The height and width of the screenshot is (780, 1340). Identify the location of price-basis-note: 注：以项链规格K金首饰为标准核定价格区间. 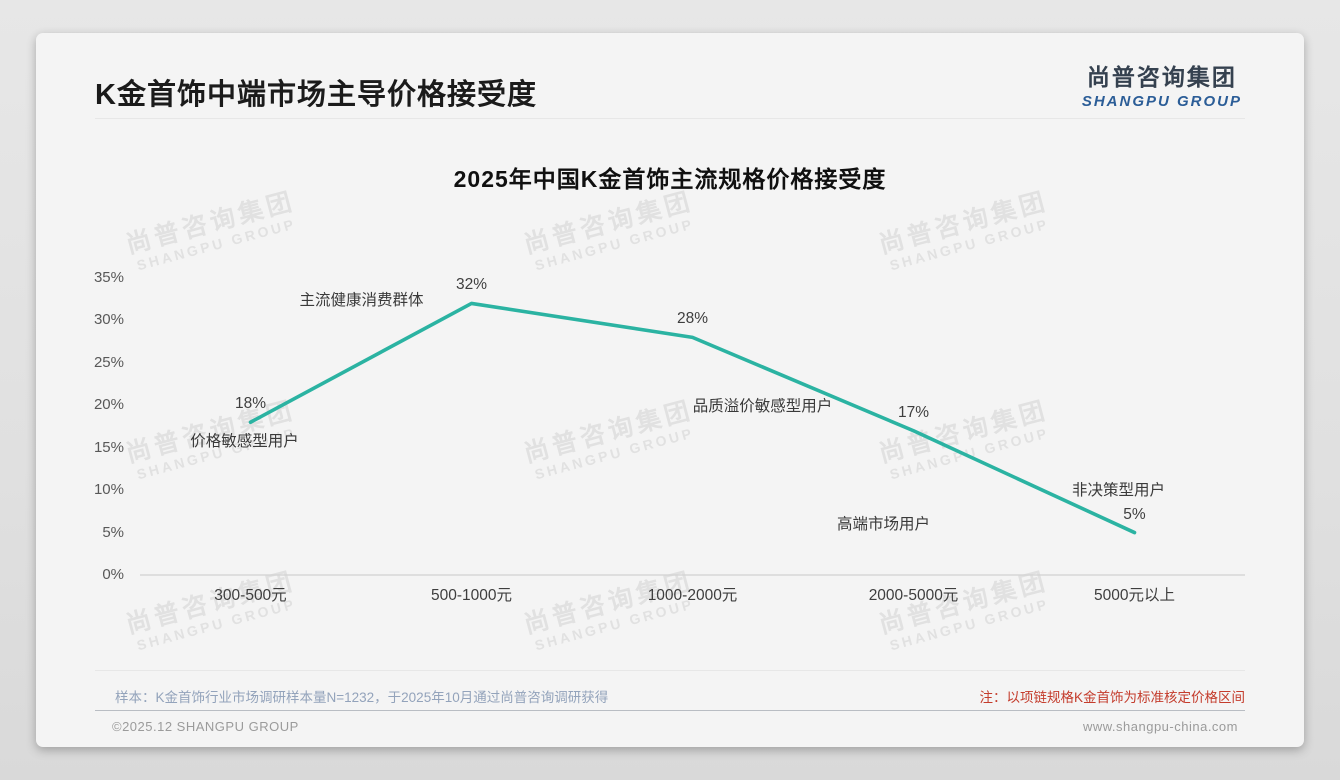
(1112, 697).